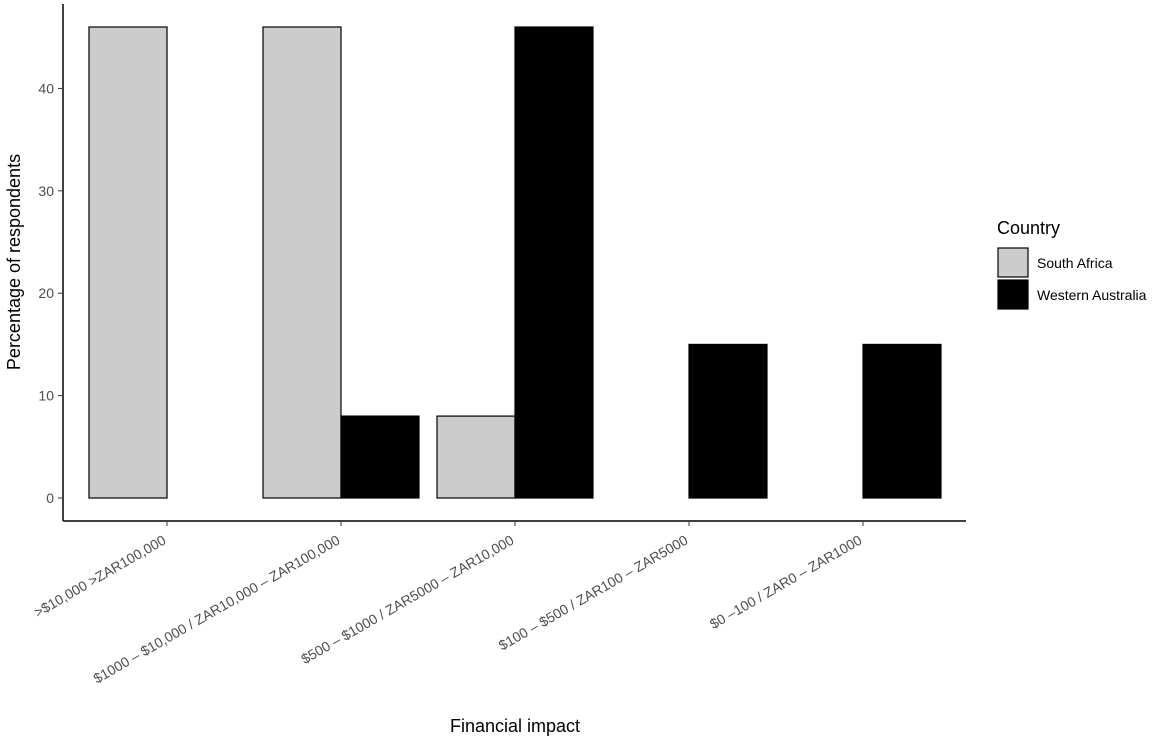 The width and height of the screenshot is (1175, 739). I want to click on legend-label-western-australia: Western Australia, so click(1092, 295).